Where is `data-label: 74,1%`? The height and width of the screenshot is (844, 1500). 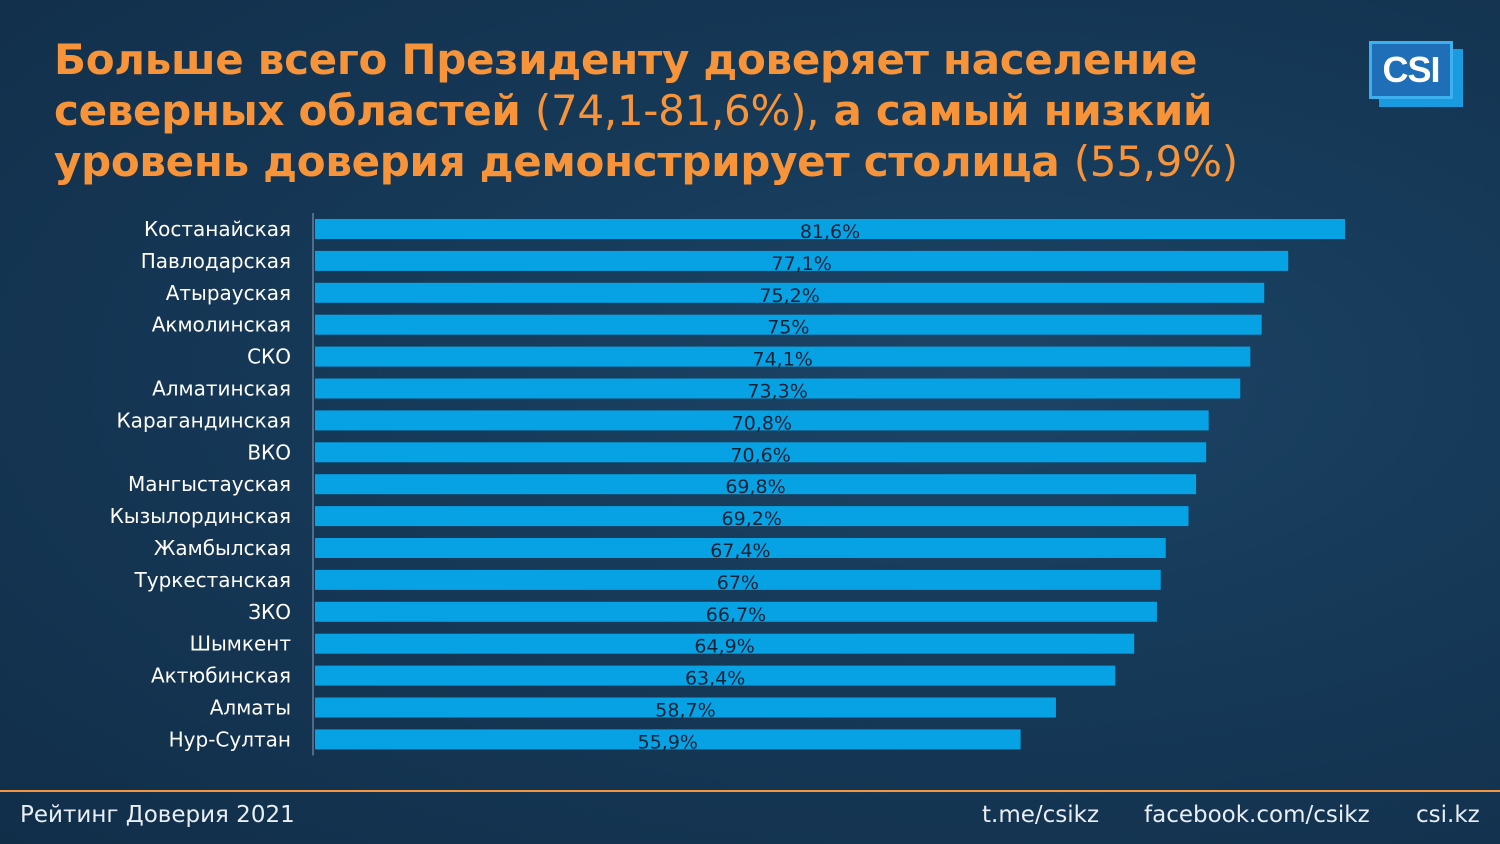 data-label: 74,1% is located at coordinates (782, 360).